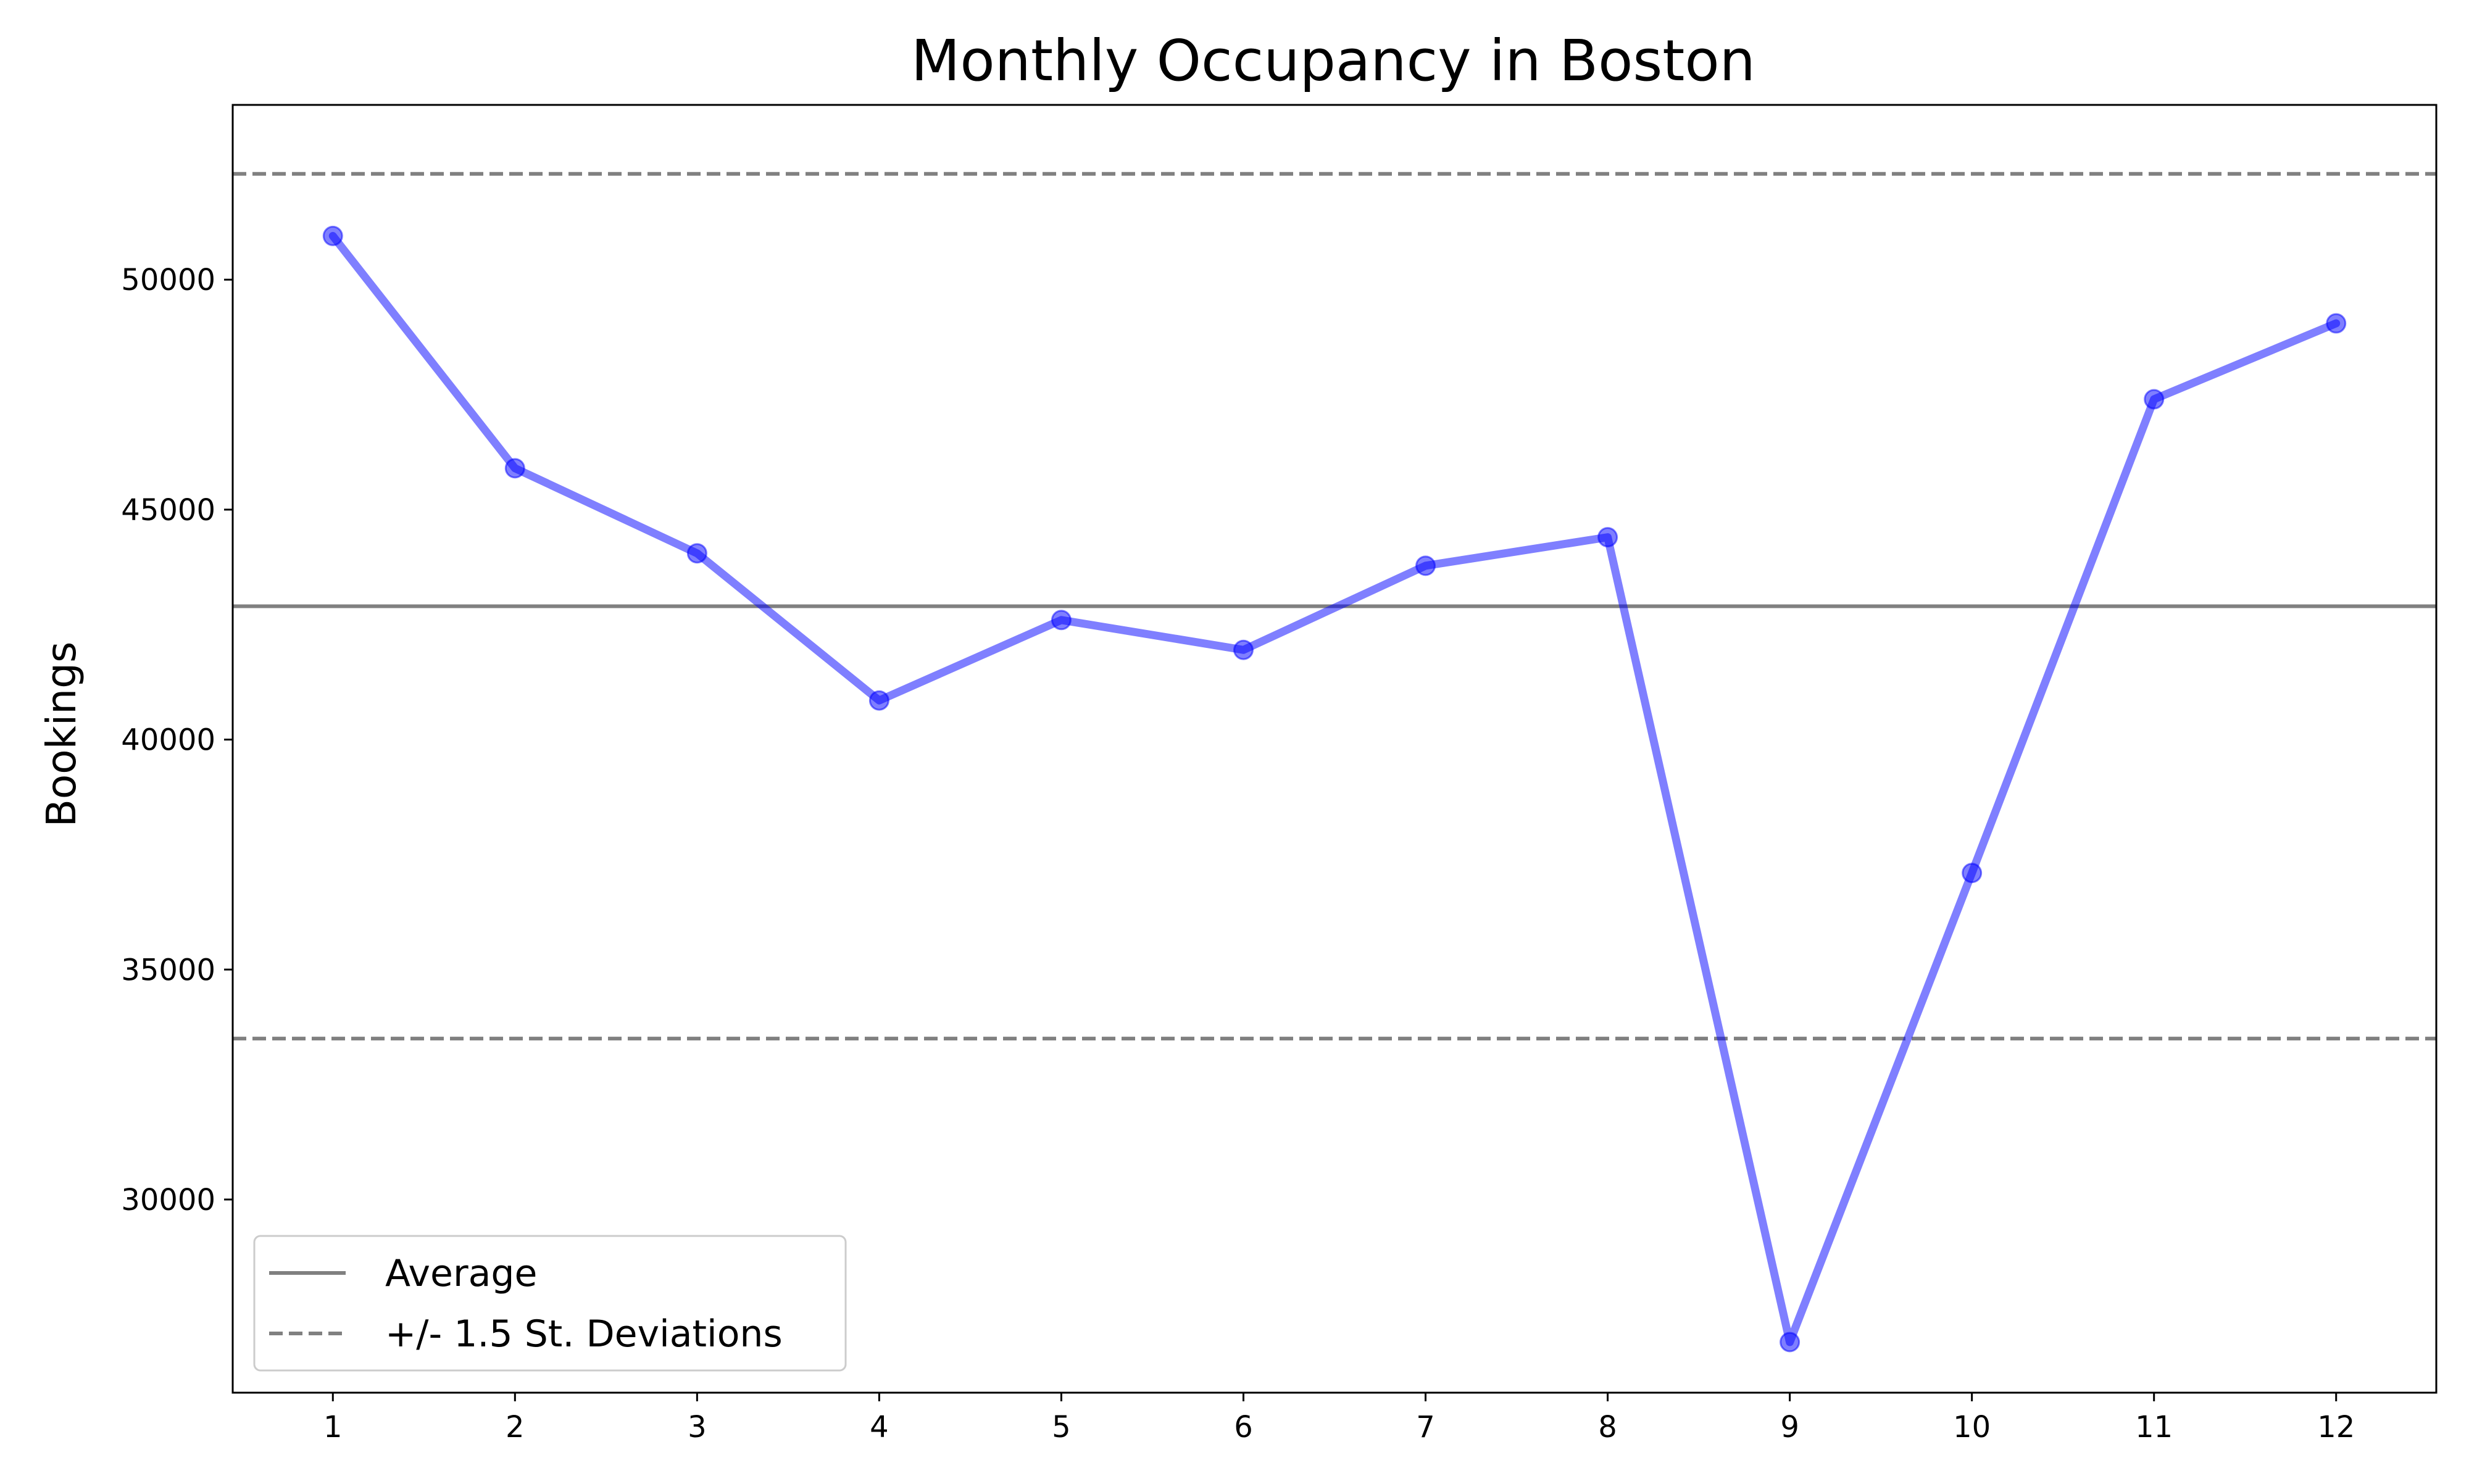  Describe the element at coordinates (168, 280) in the screenshot. I see `y-tick-label: 50000` at that location.